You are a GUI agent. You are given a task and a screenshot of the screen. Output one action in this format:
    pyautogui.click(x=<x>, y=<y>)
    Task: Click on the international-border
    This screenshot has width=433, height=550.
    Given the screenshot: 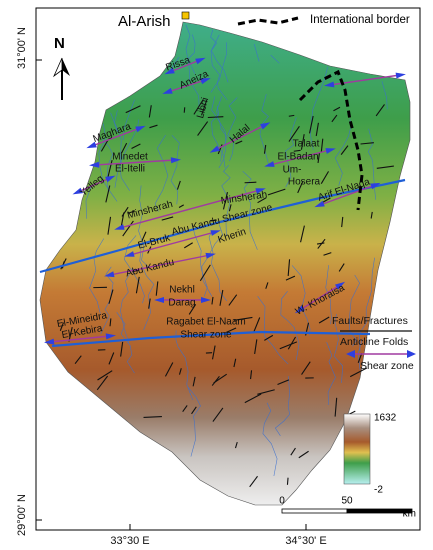 What is the action you would take?
    pyautogui.click(x=331, y=140)
    